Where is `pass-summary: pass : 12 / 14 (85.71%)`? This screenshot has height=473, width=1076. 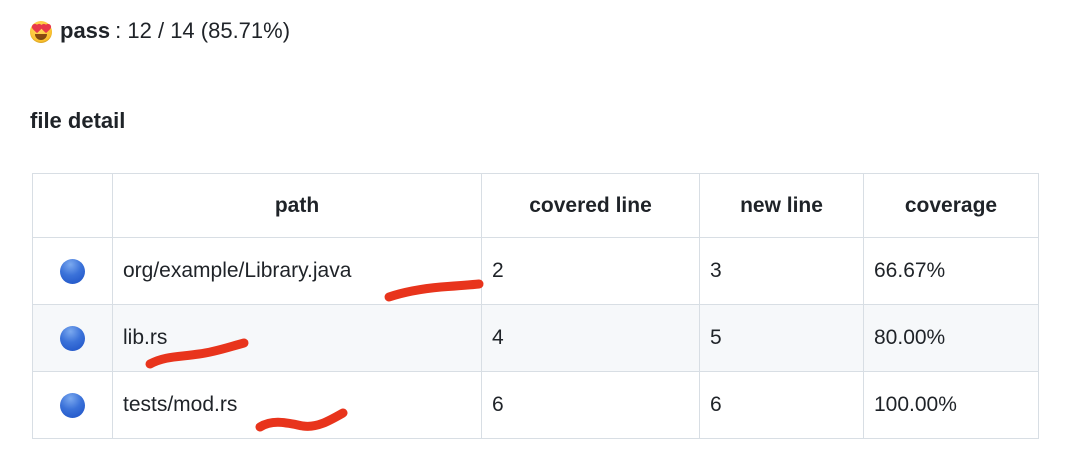
pass-summary: pass : 12 / 14 (85.71%) is located at coordinates (160, 31).